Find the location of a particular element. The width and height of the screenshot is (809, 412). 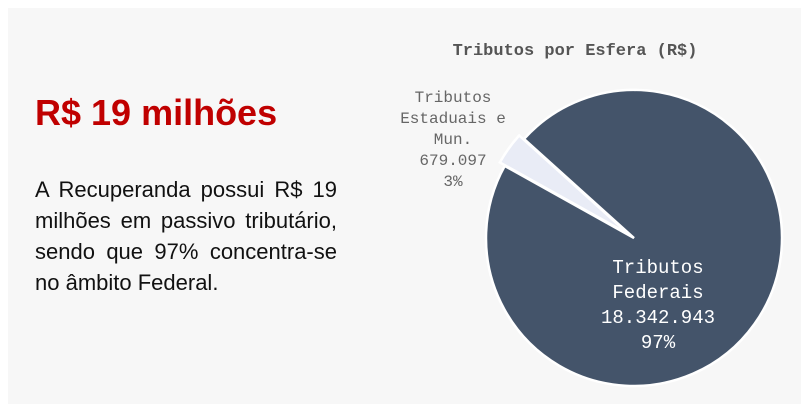

label-percent: 3% is located at coordinates (453, 182).